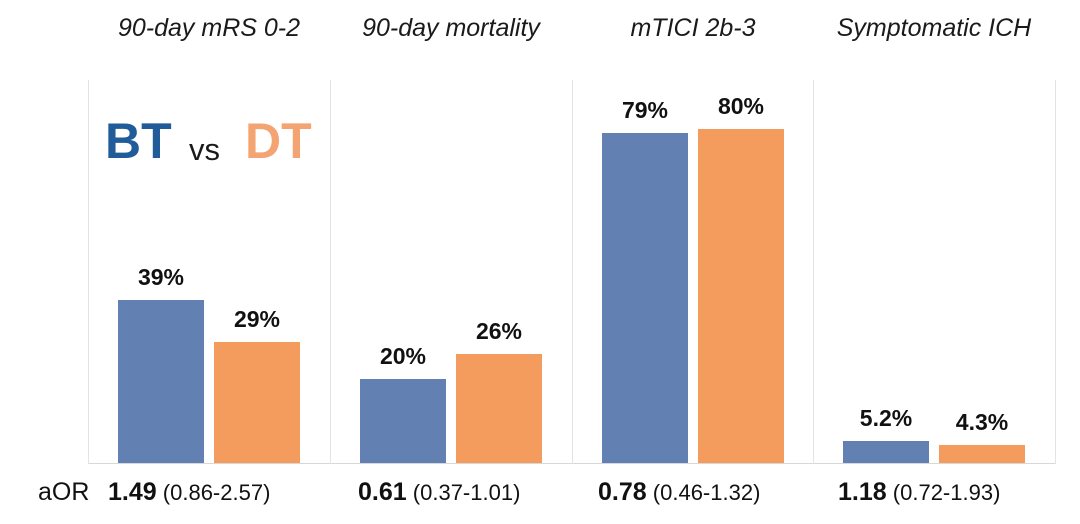 The image size is (1080, 524). What do you see at coordinates (257, 318) in the screenshot?
I see `data-label-dt-90-day-mrs-0-2: 29%` at bounding box center [257, 318].